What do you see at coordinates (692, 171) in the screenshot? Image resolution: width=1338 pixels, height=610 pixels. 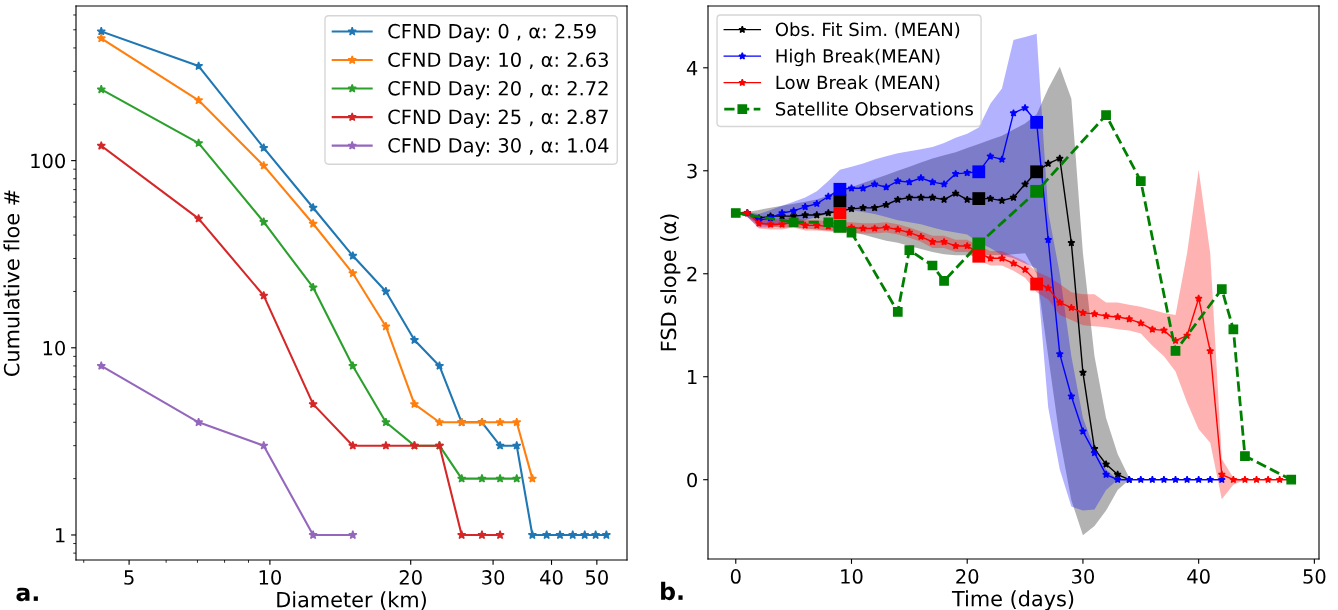 I see `y-tick-label: 3` at bounding box center [692, 171].